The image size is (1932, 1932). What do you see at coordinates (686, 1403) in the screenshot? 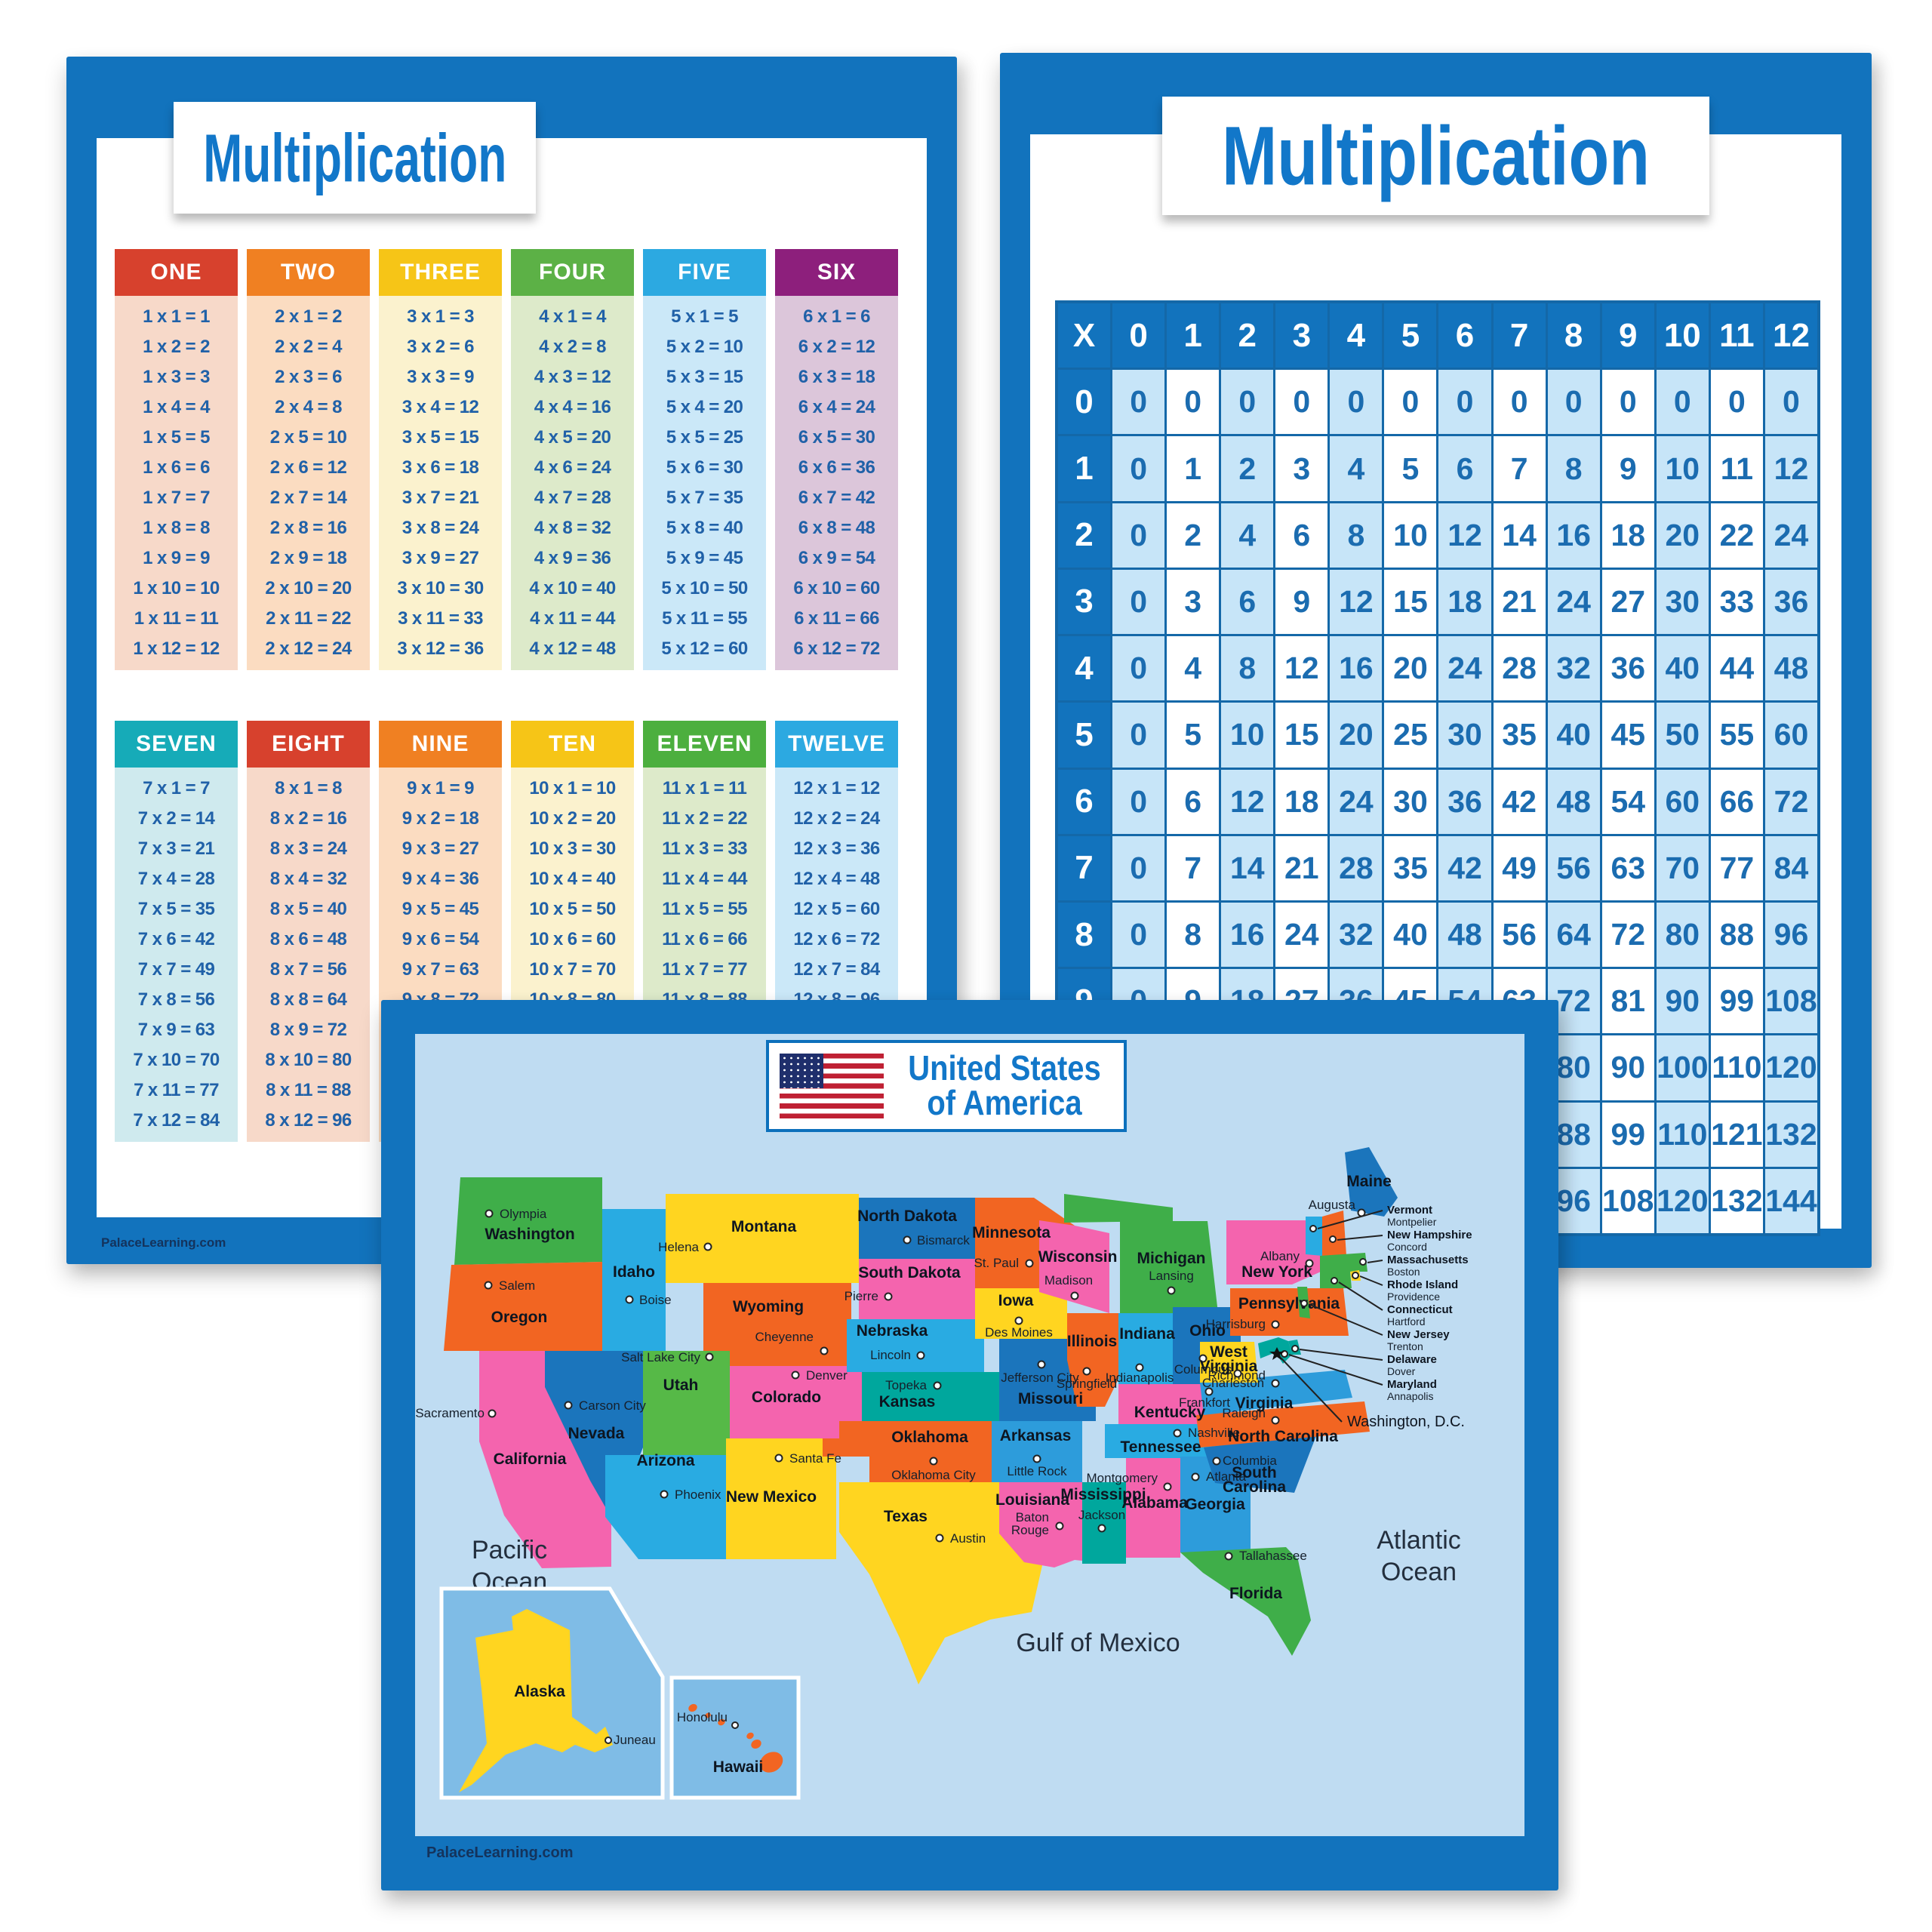
I see `state-utah` at bounding box center [686, 1403].